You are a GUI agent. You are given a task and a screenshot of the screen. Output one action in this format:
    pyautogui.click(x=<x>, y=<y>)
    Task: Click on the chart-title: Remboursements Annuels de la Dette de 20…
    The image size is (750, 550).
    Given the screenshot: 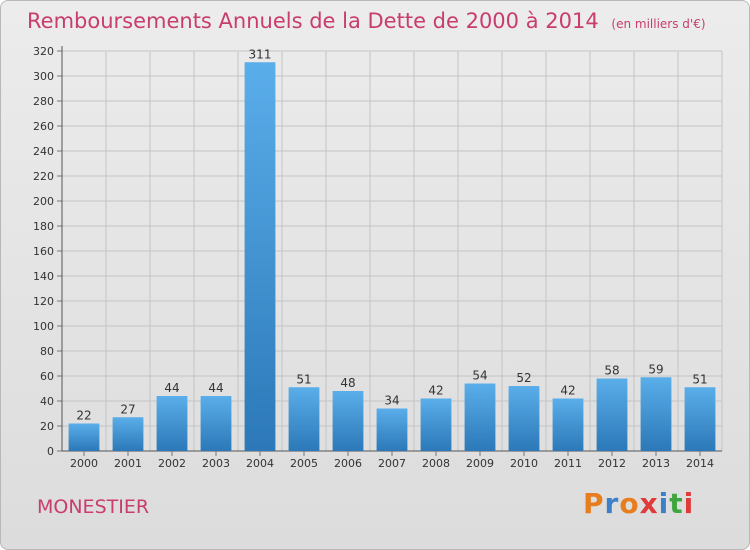 What is the action you would take?
    pyautogui.click(x=366, y=21)
    